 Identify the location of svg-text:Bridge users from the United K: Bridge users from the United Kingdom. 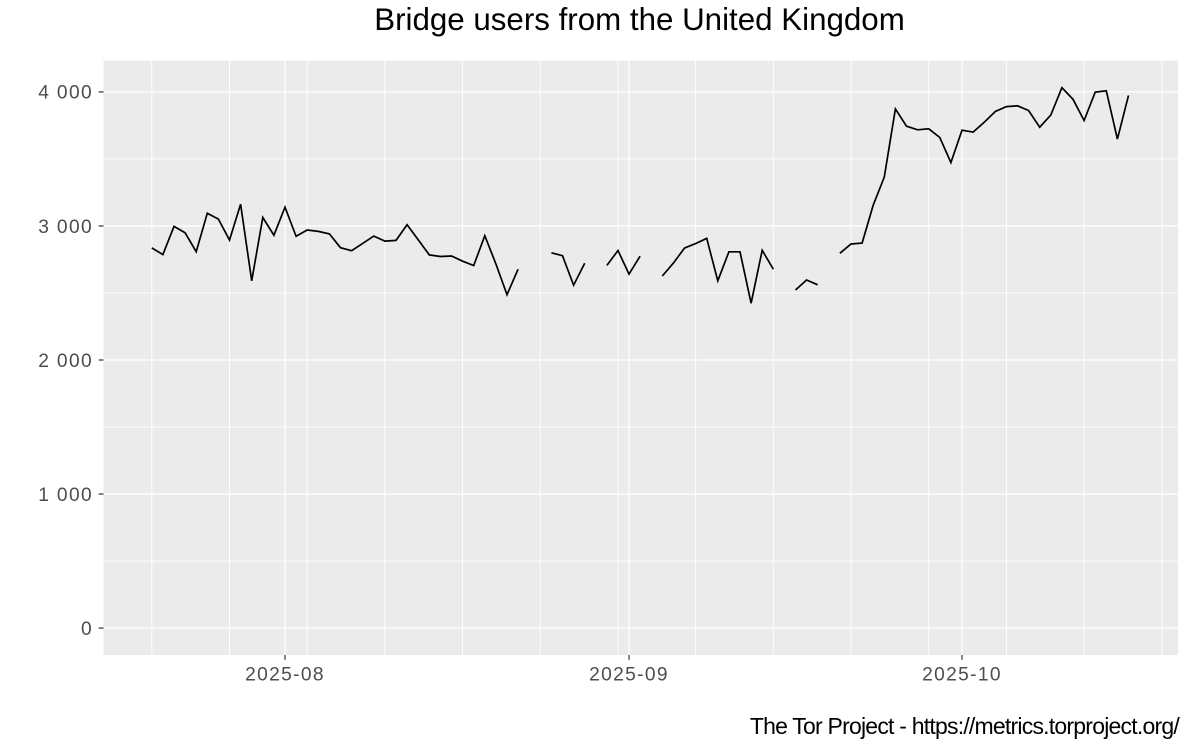
(639, 19).